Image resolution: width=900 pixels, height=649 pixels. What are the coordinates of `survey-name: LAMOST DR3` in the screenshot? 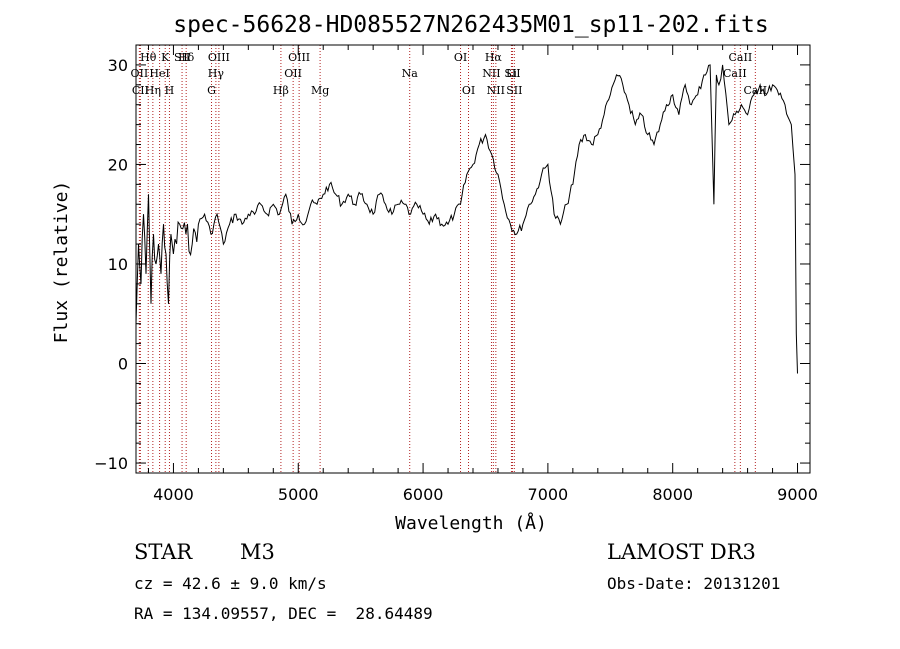 It's located at (681, 552).